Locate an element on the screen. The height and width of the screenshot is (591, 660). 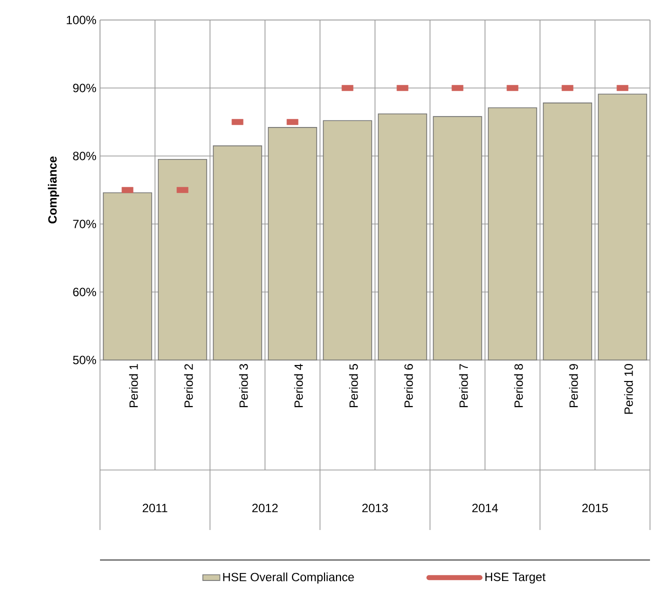
text: 2011 is located at coordinates (155, 508).